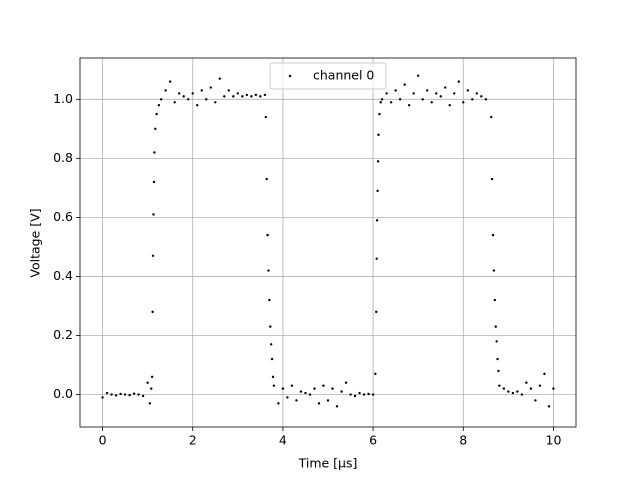 The width and height of the screenshot is (640, 484). I want to click on legend-label: channel 0, so click(343, 75).